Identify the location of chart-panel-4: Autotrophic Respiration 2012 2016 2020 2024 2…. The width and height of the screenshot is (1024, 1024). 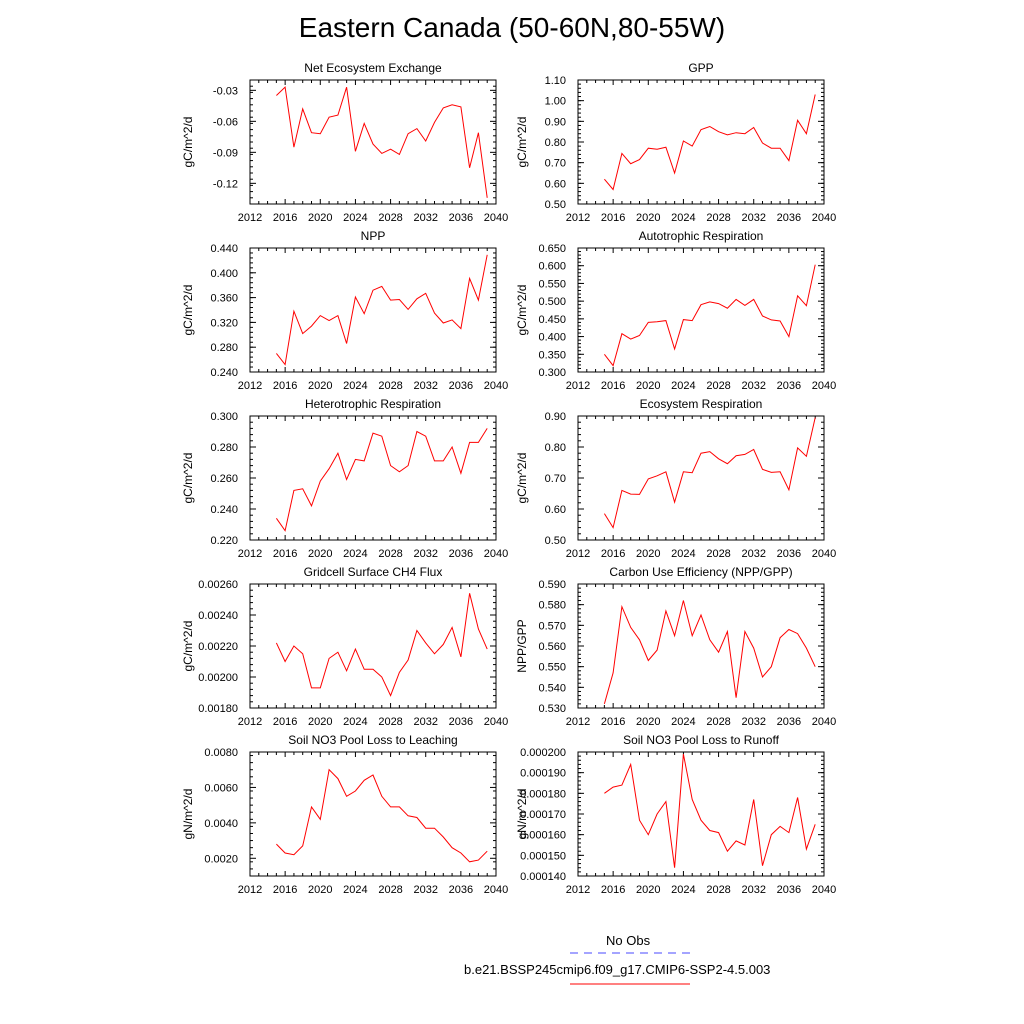
(675, 310).